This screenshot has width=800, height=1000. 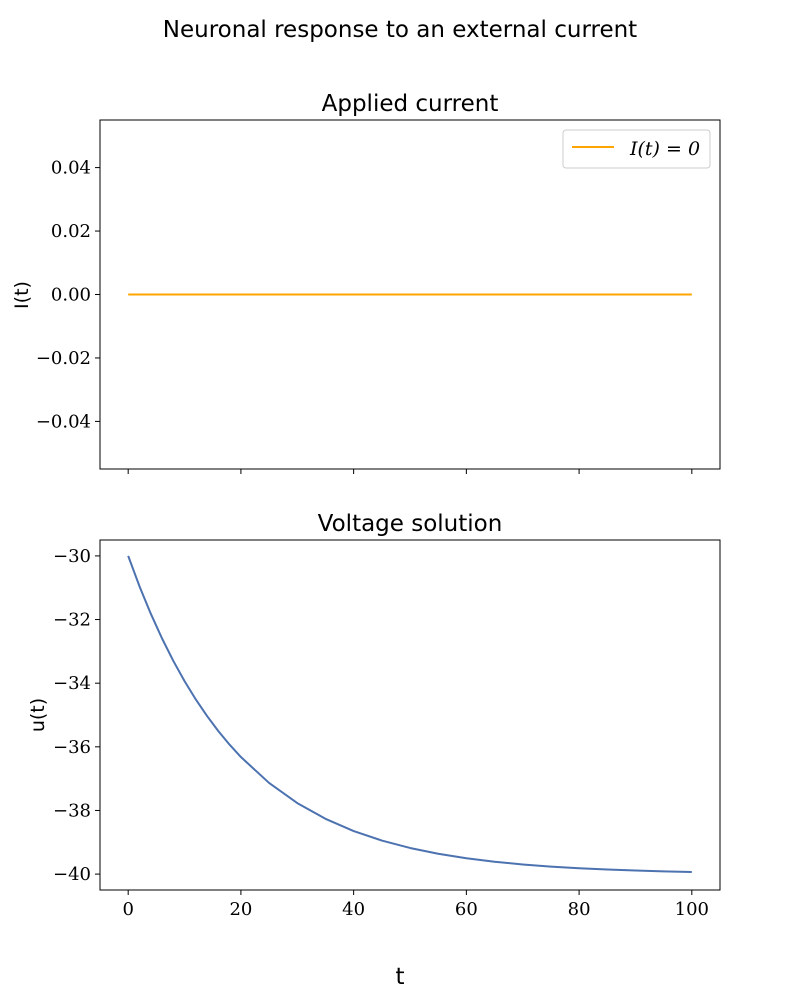 What do you see at coordinates (240, 909) in the screenshot?
I see `x-tick-label: 20` at bounding box center [240, 909].